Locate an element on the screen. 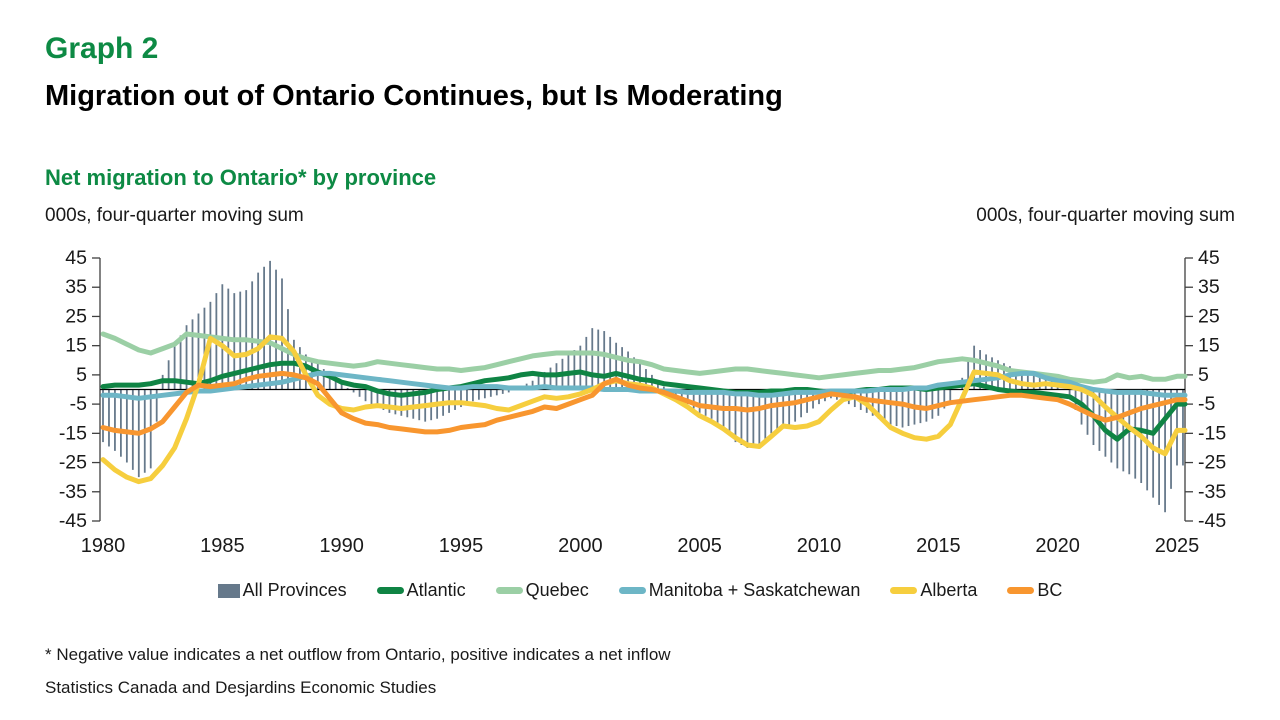 The height and width of the screenshot is (720, 1280). legend-swatch-bc is located at coordinates (1021, 590).